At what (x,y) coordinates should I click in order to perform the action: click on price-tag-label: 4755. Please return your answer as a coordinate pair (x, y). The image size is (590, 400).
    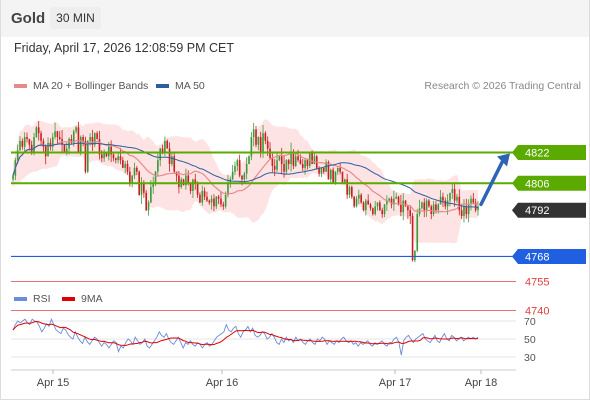
    Looking at the image, I should click on (537, 282).